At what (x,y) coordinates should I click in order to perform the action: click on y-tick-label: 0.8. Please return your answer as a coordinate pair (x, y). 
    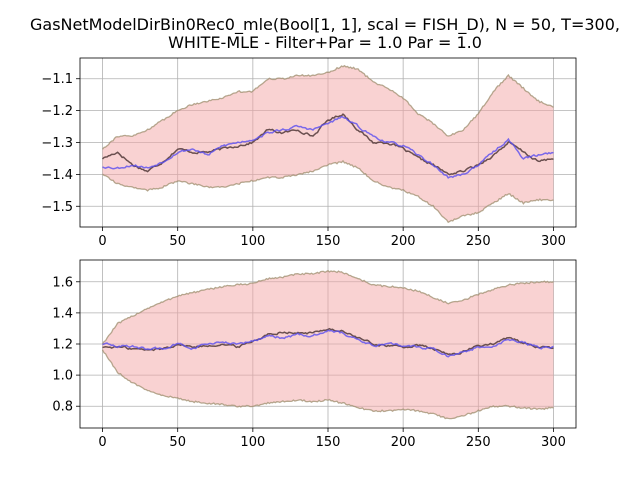
    Looking at the image, I should click on (62, 407).